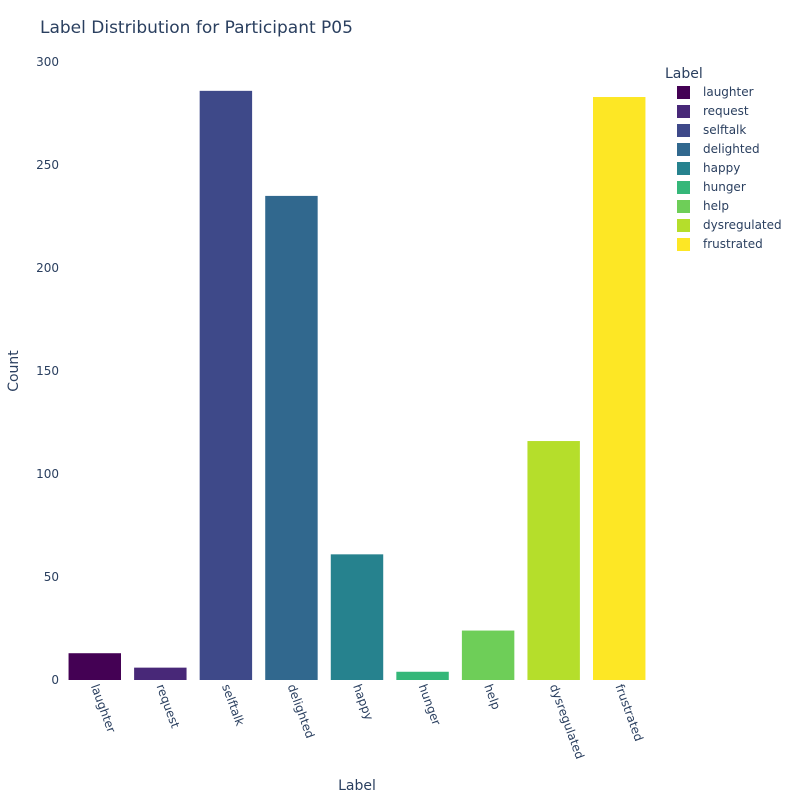  Describe the element at coordinates (742, 225) in the screenshot. I see `legend-label: dysregulated` at that location.